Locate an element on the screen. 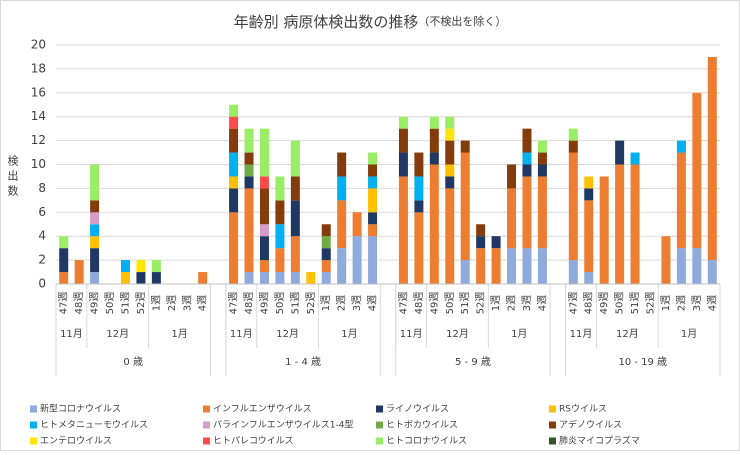 This screenshot has height=455, width=740. legend-label: インフルエンザウイルス is located at coordinates (262, 409).